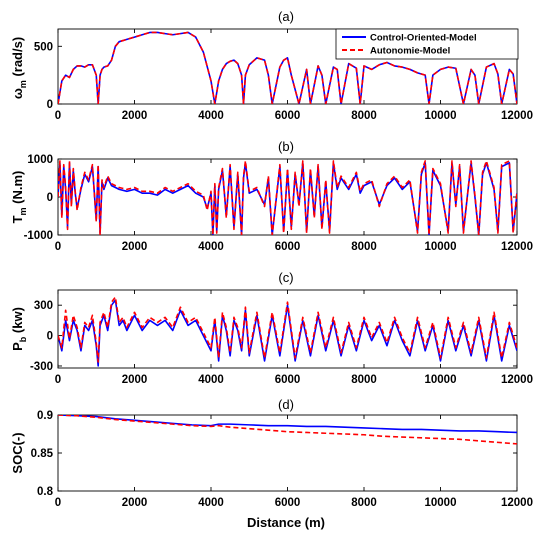  Describe the element at coordinates (23, 211) in the screenshot. I see `panel-b-ylabel-sub: m` at that location.